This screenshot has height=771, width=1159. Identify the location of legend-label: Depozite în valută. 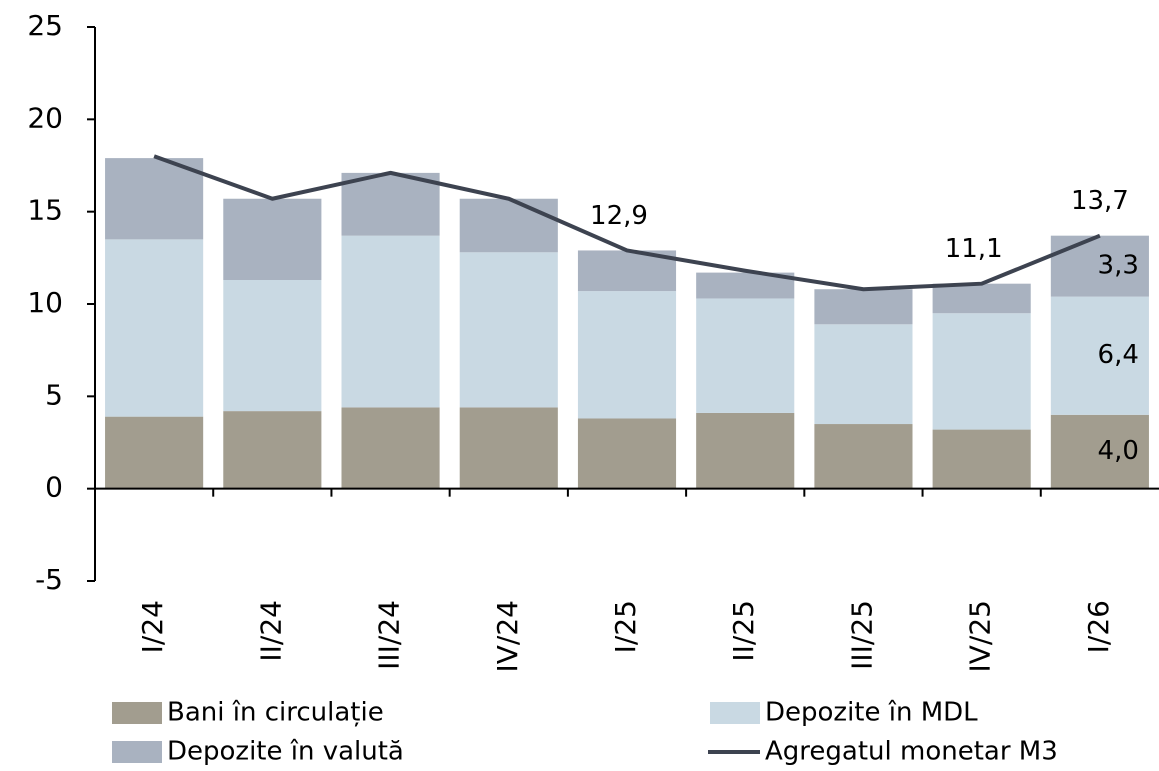
(285, 752).